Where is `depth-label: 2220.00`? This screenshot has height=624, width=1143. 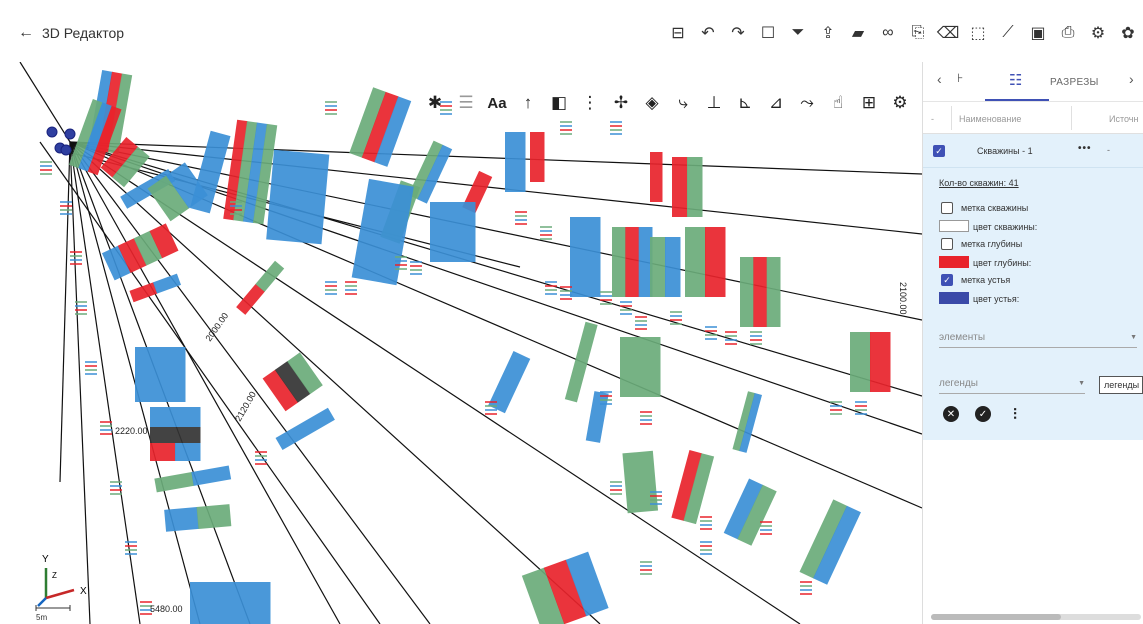
depth-label: 2220.00 is located at coordinates (131, 431).